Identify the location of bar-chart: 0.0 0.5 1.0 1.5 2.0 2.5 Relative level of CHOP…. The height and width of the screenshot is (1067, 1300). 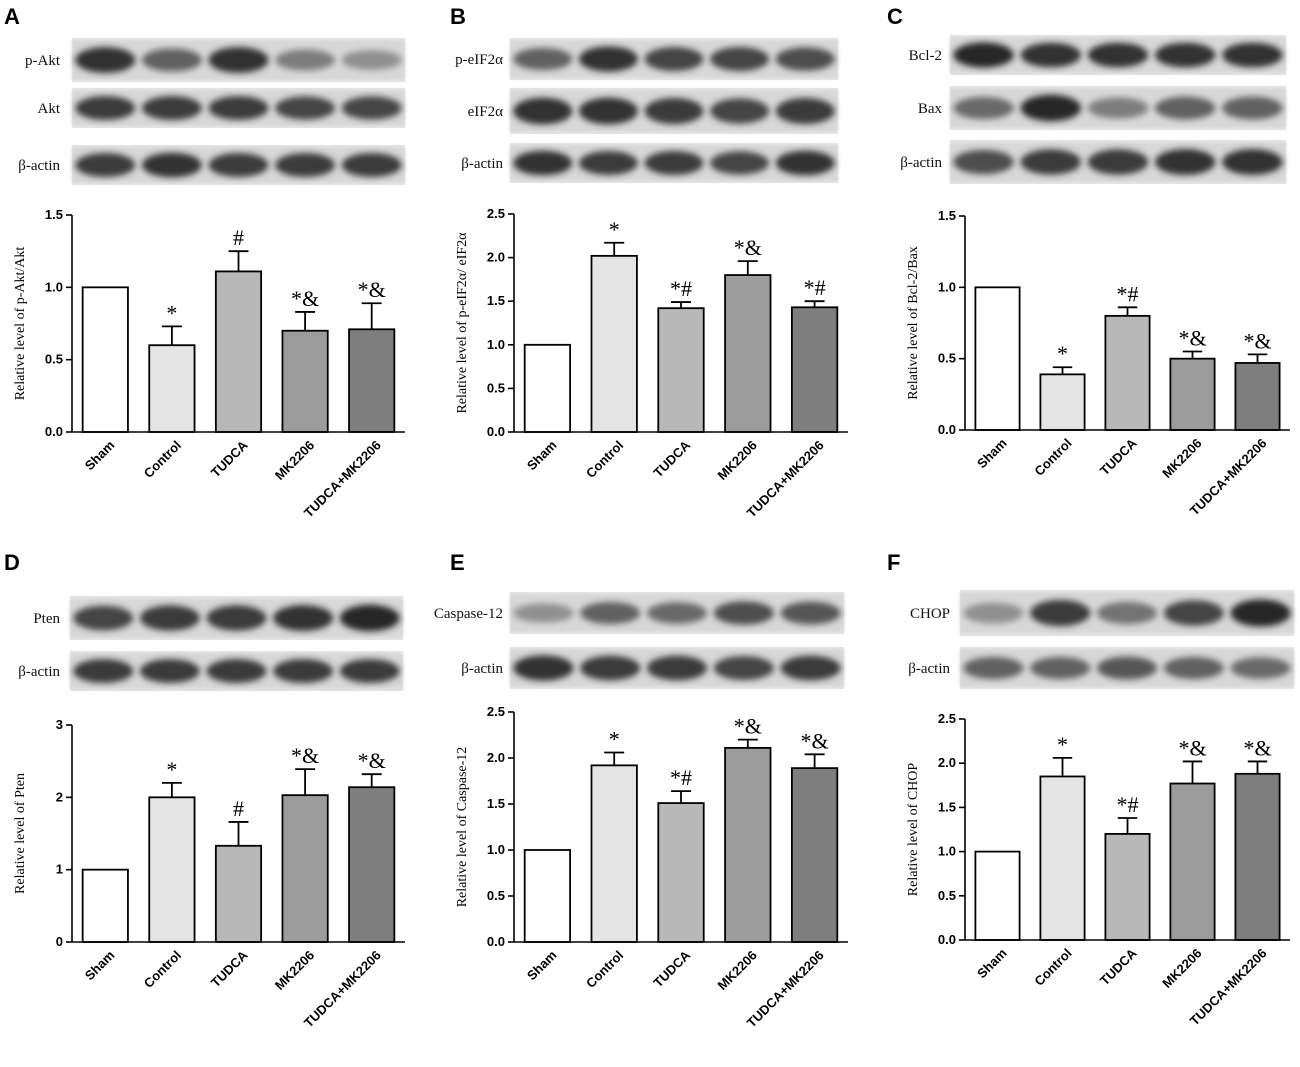
(1098, 869).